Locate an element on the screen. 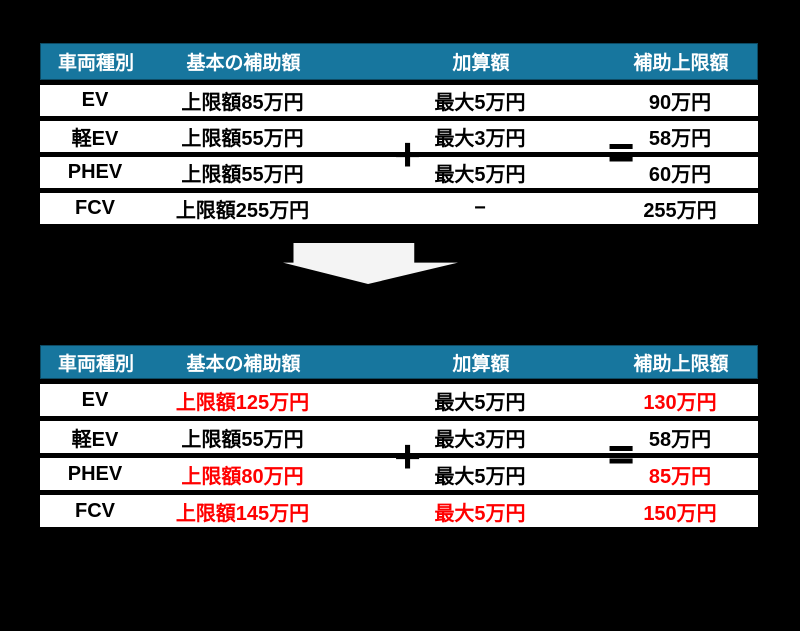  base-subsidy-cell: 上限額80万円 is located at coordinates (242, 476).